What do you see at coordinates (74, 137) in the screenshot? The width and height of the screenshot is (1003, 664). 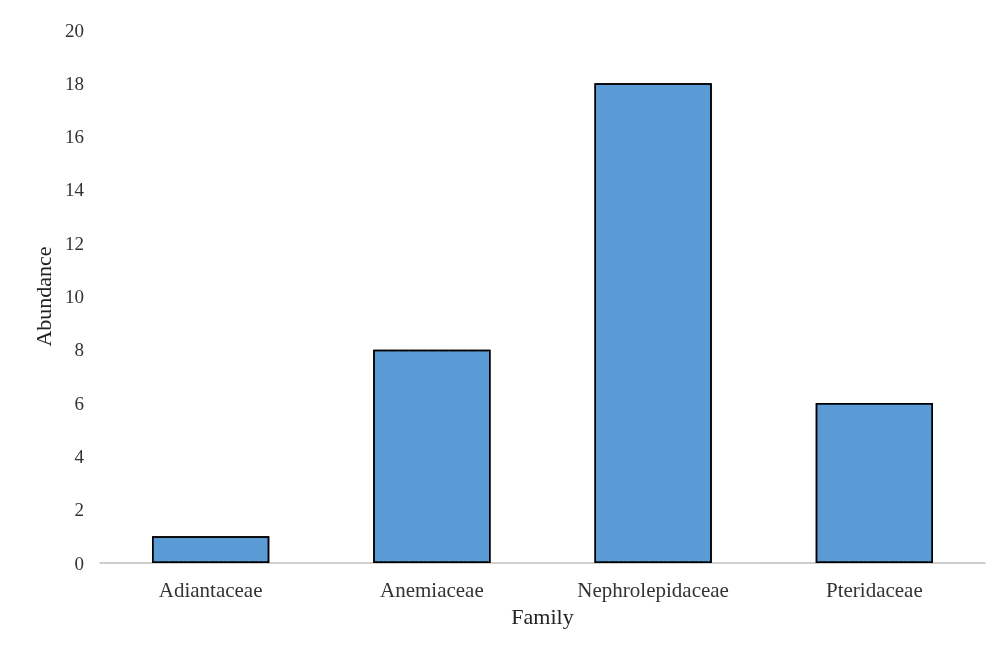 I see `y-tick-label: 16` at bounding box center [74, 137].